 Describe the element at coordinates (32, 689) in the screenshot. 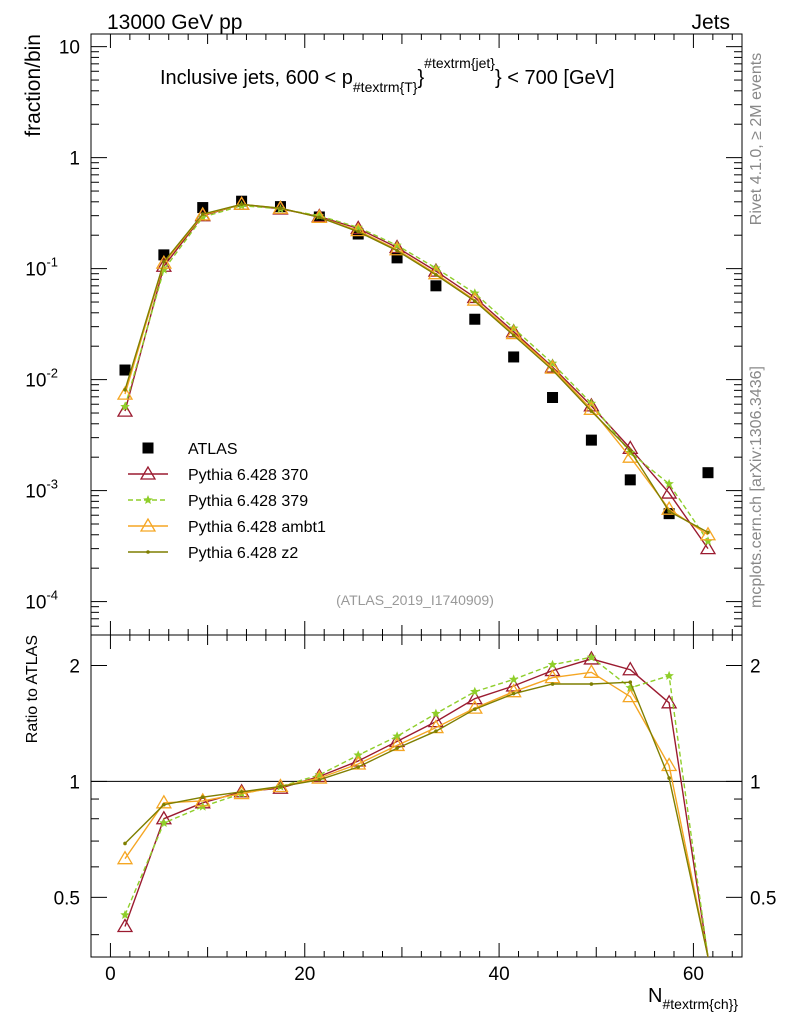

I see `ratio-ylabel: Ratio to ATLAS` at that location.